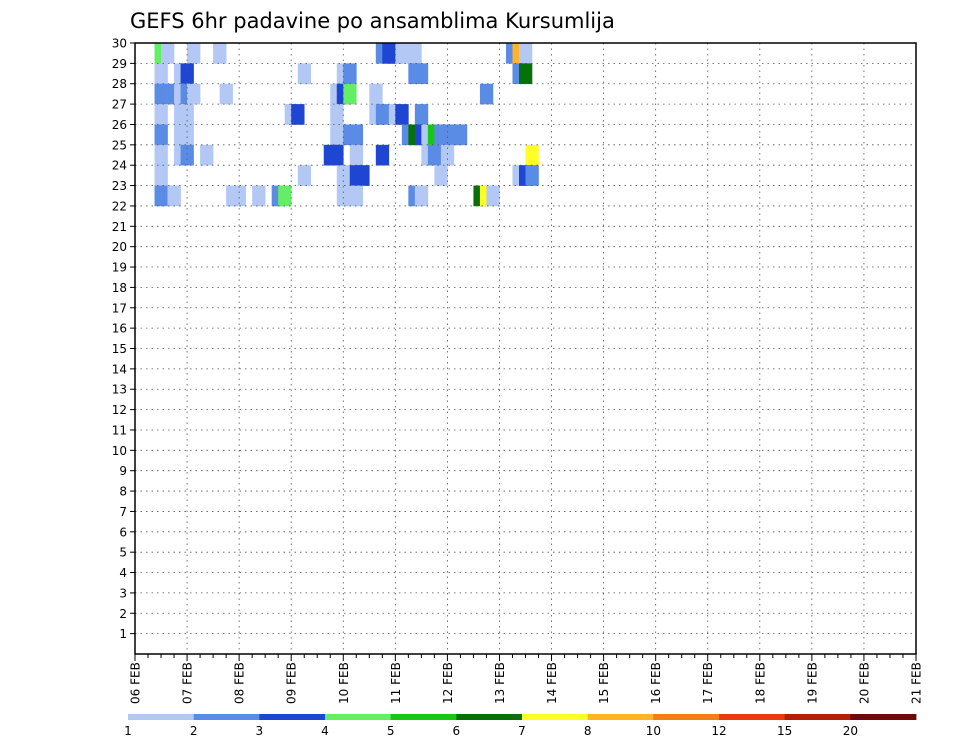 The width and height of the screenshot is (960, 742). Describe the element at coordinates (119, 227) in the screenshot. I see `y-tick-label: 21` at that location.